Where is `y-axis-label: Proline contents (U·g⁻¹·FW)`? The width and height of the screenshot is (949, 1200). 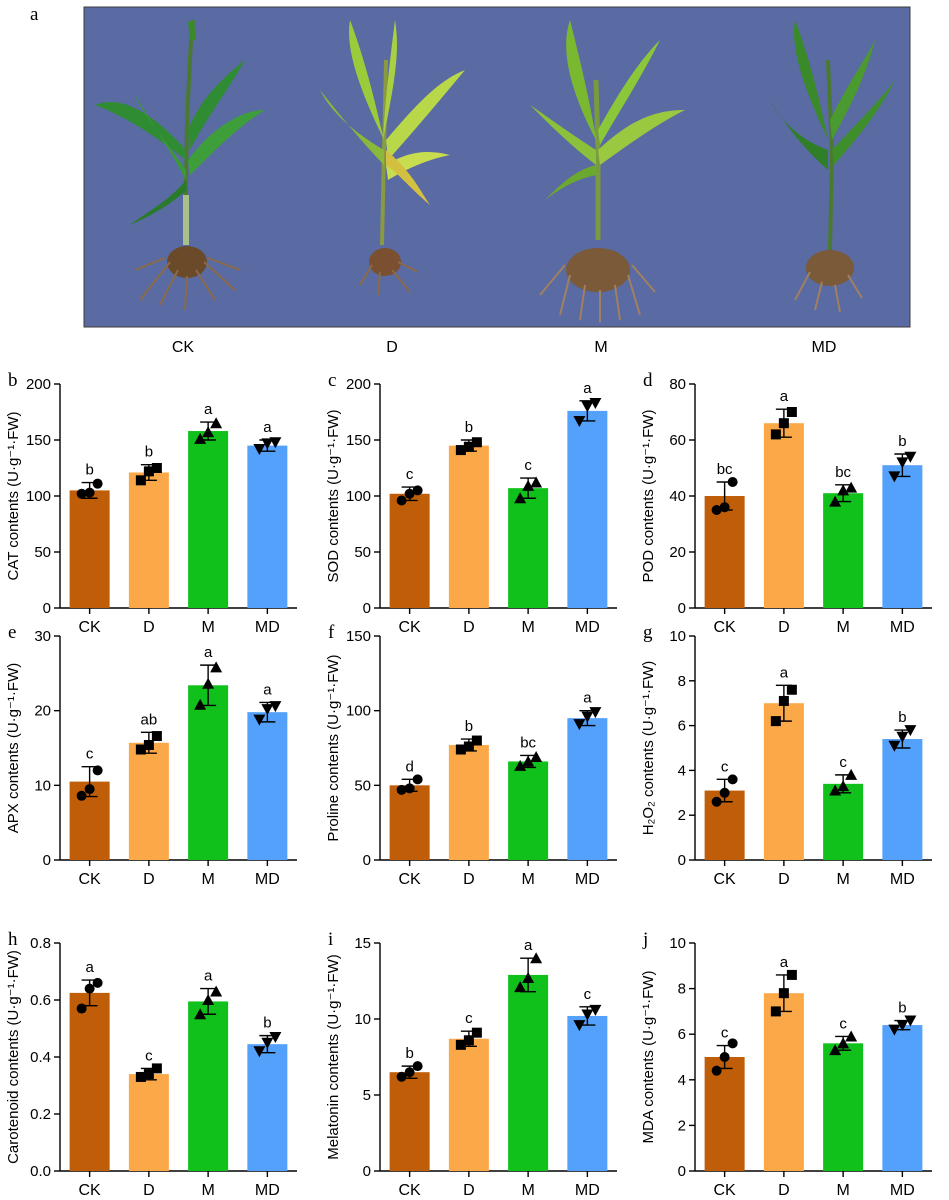 y-axis-label: Proline contents (U·g⁻¹·FW) is located at coordinates (333, 747).